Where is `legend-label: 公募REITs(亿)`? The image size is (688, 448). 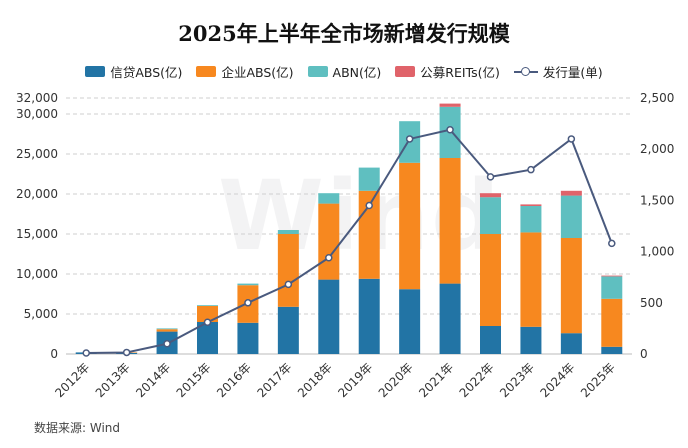
legend-label: 公募REITs(亿) is located at coordinates (460, 72).